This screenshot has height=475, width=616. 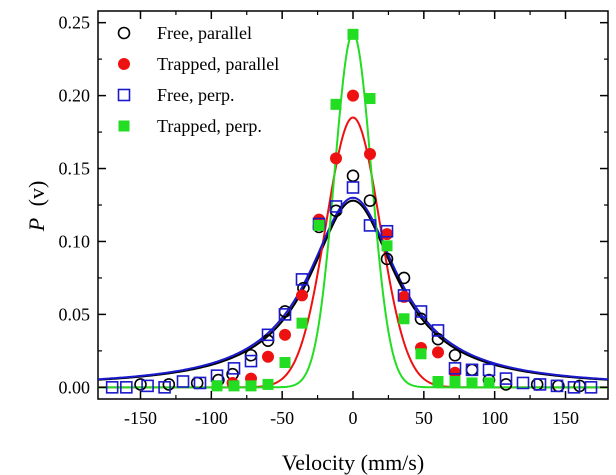 I want to click on y-tick-label: 0.25, so click(x=75, y=23).